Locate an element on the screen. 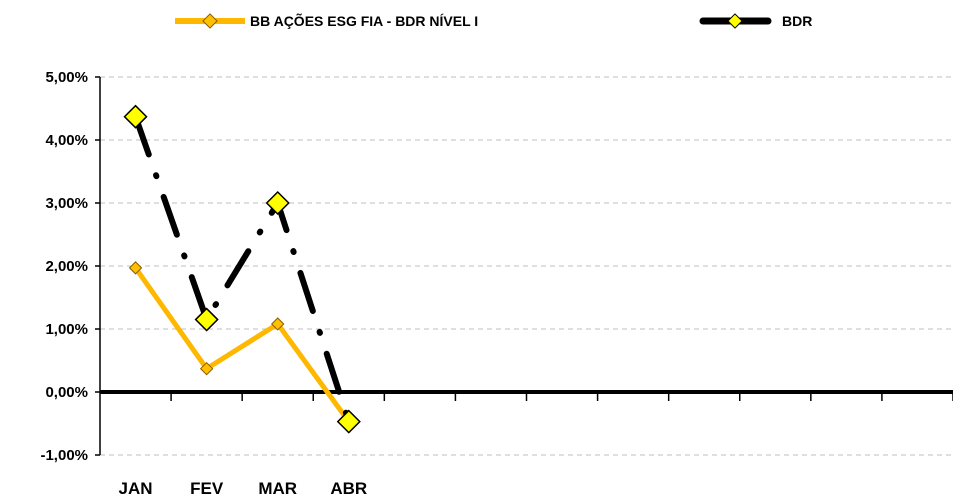  y-tick-label: 1,00% is located at coordinates (66, 329).